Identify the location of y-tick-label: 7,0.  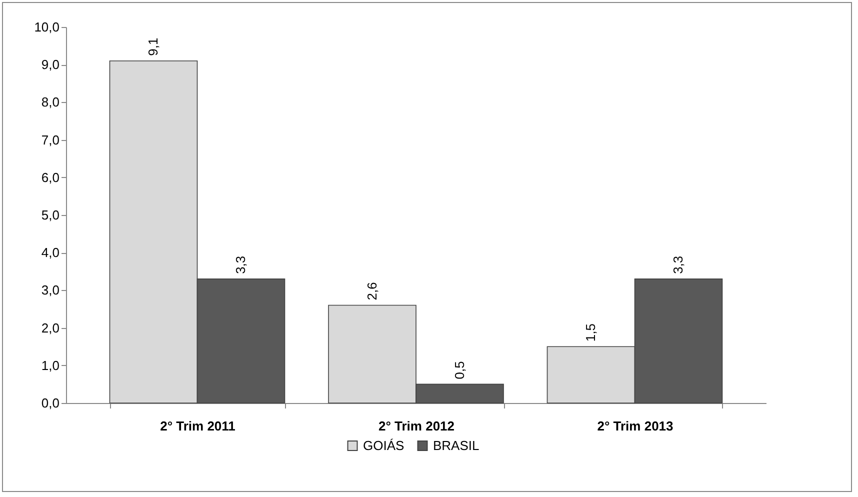
(50, 140).